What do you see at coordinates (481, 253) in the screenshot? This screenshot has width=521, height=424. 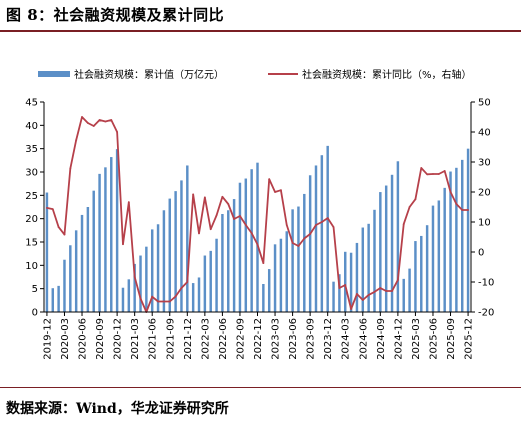 I see `y-right-tick-label: 0` at bounding box center [481, 253].